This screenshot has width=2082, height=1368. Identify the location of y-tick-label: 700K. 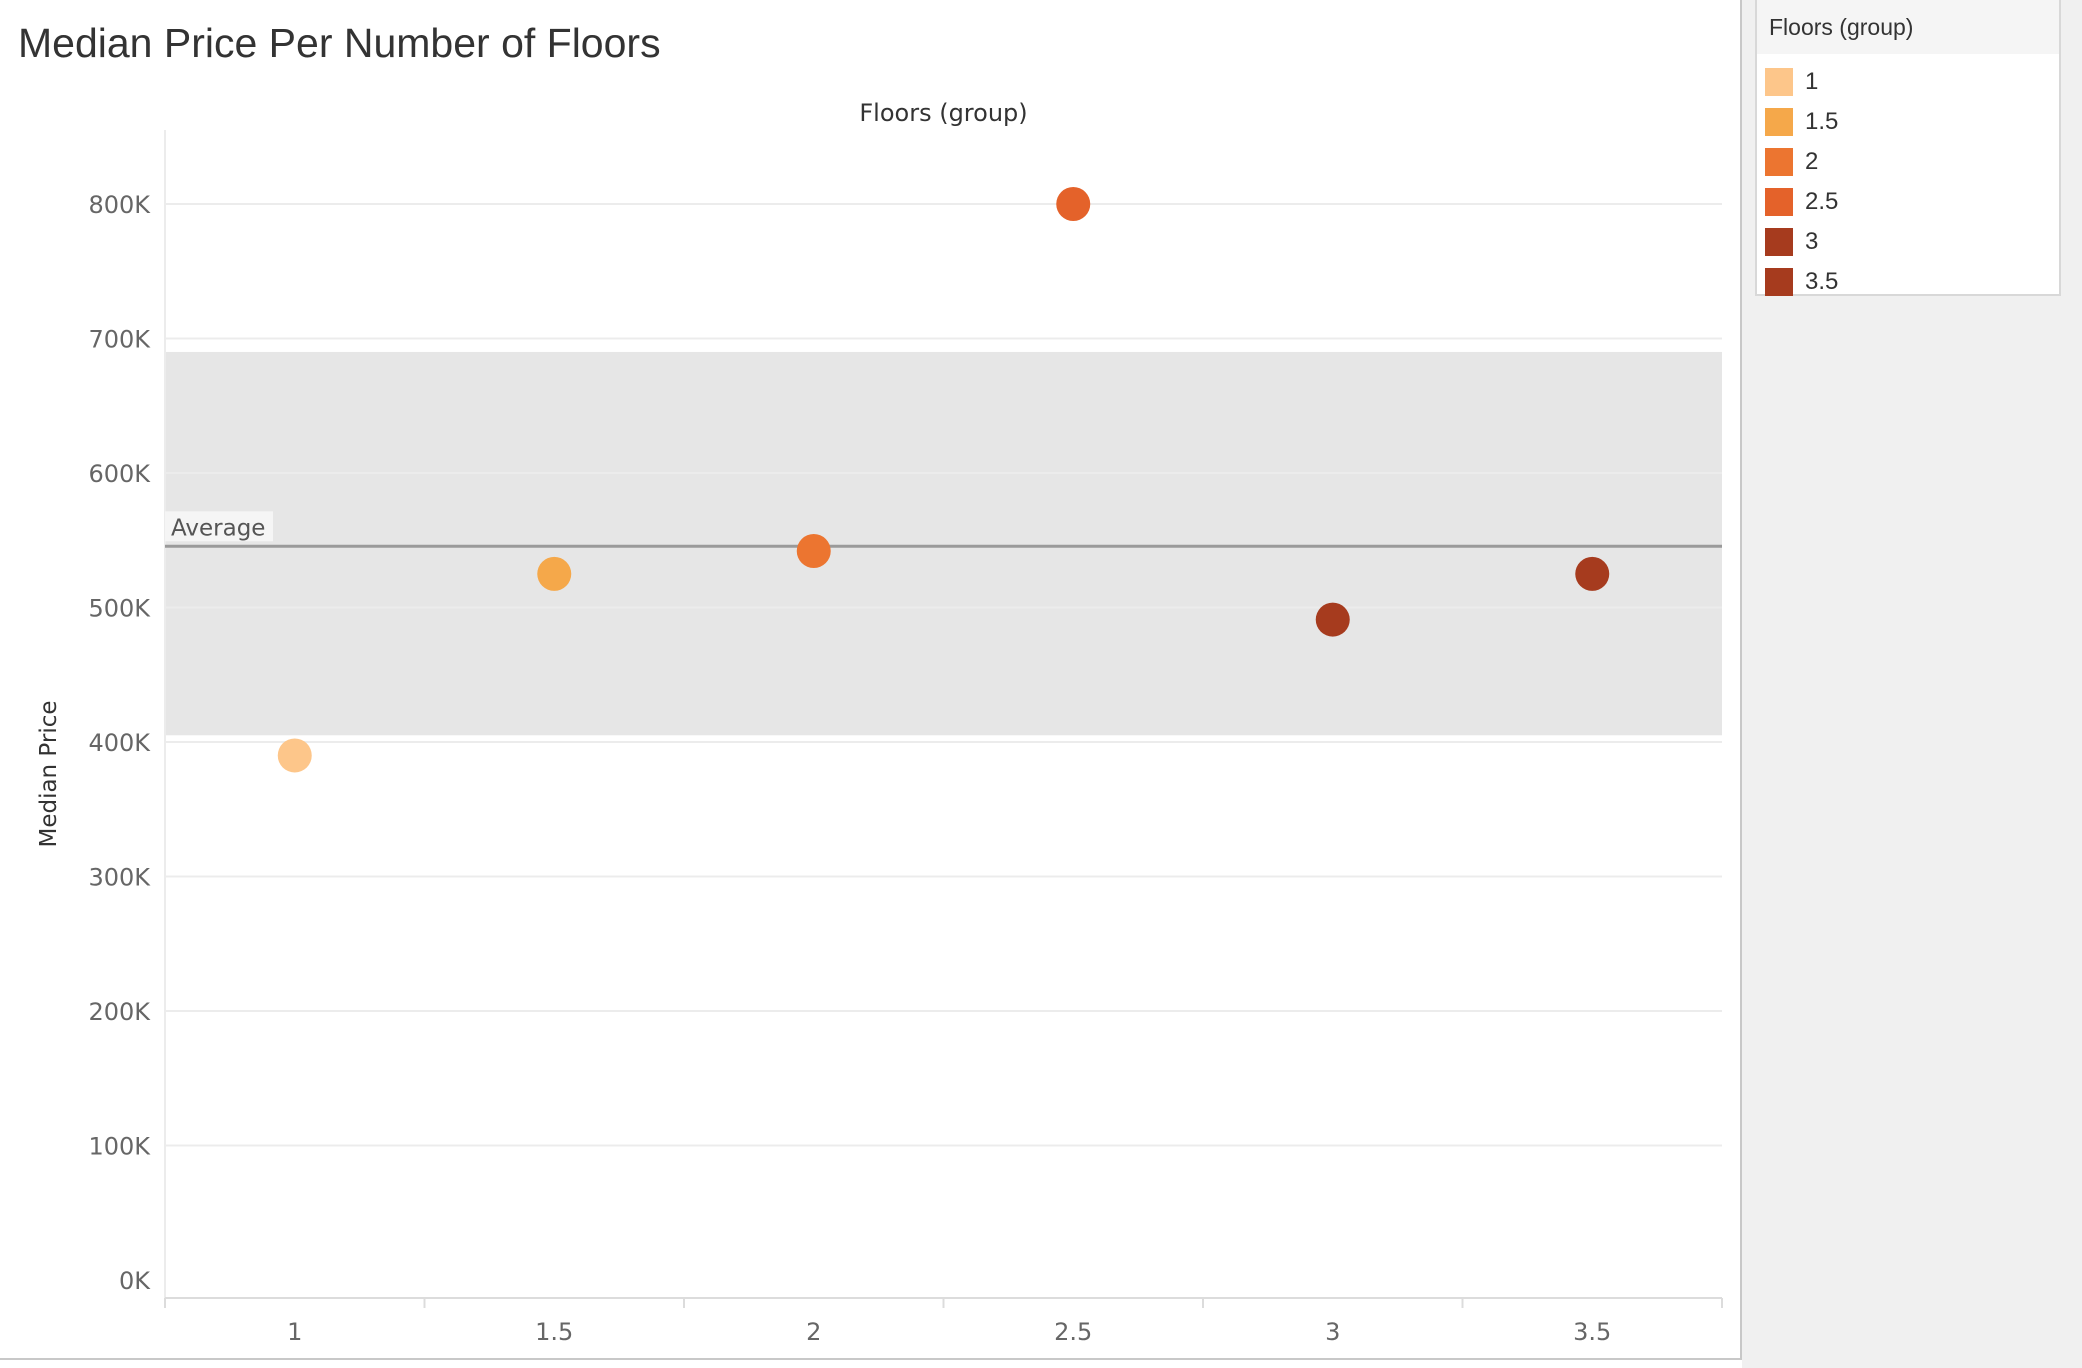
(119, 340).